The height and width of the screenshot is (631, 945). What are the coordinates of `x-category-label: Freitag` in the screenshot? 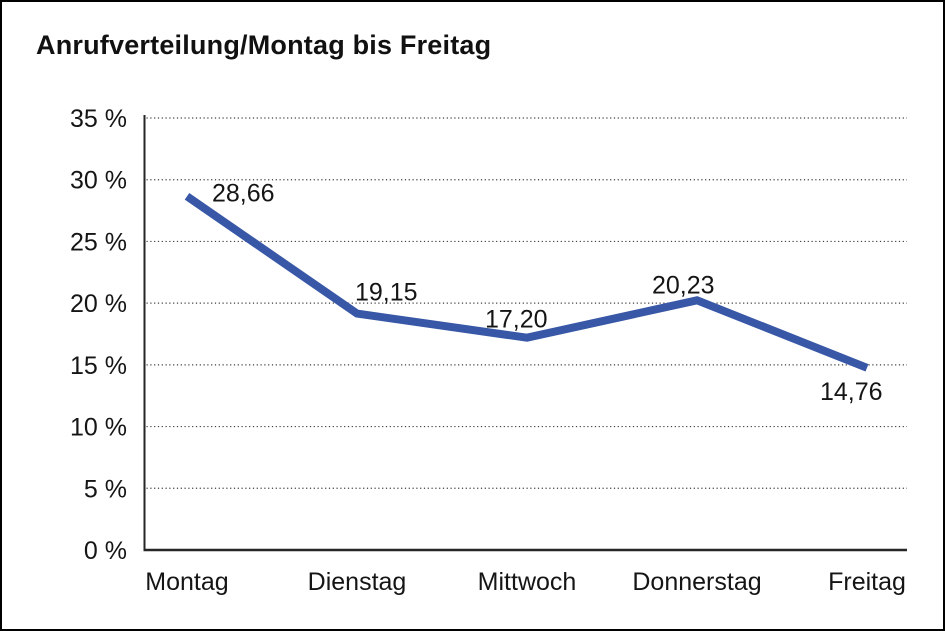 It's located at (867, 582).